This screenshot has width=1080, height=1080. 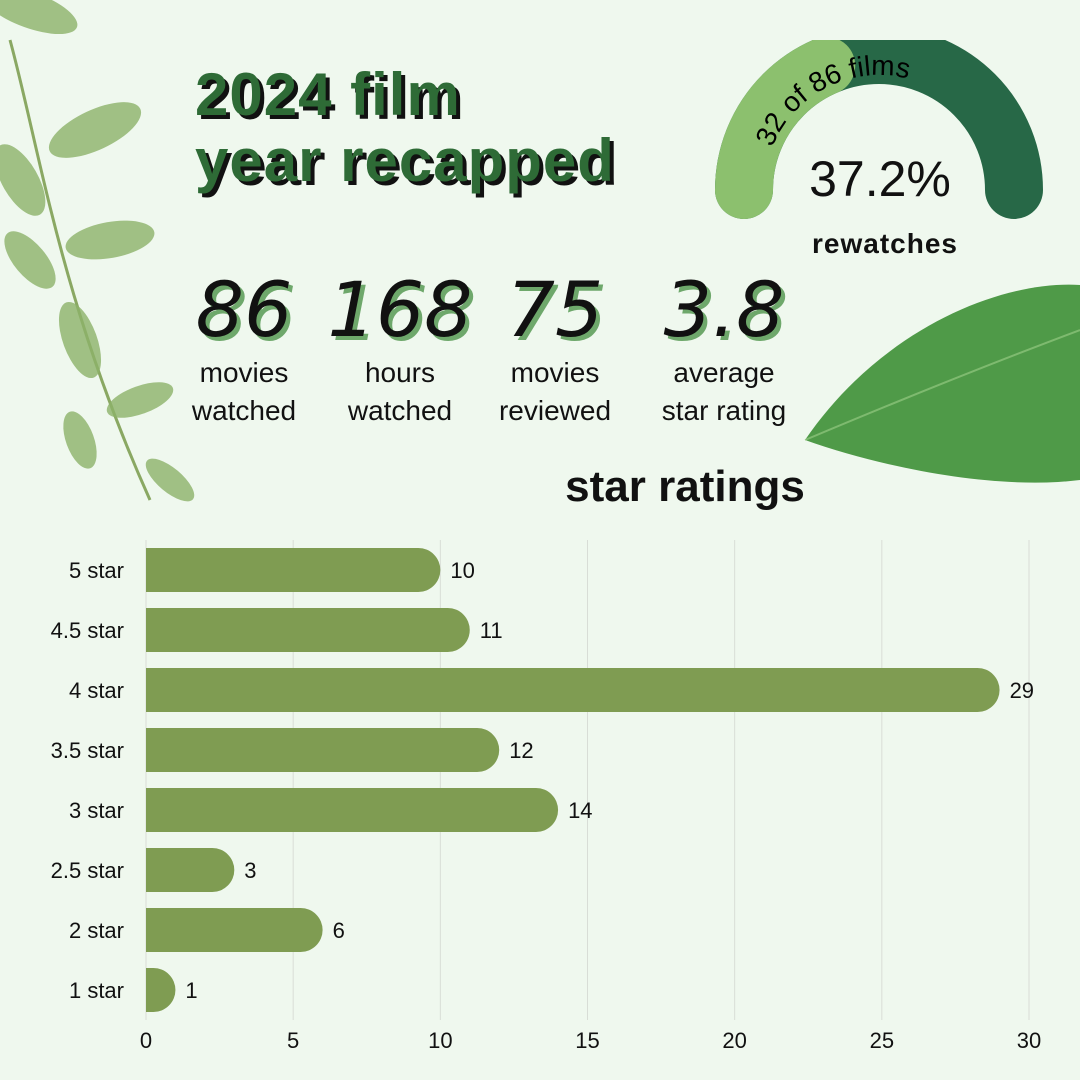 What do you see at coordinates (885, 243) in the screenshot?
I see `rewatch-label: rewatches` at bounding box center [885, 243].